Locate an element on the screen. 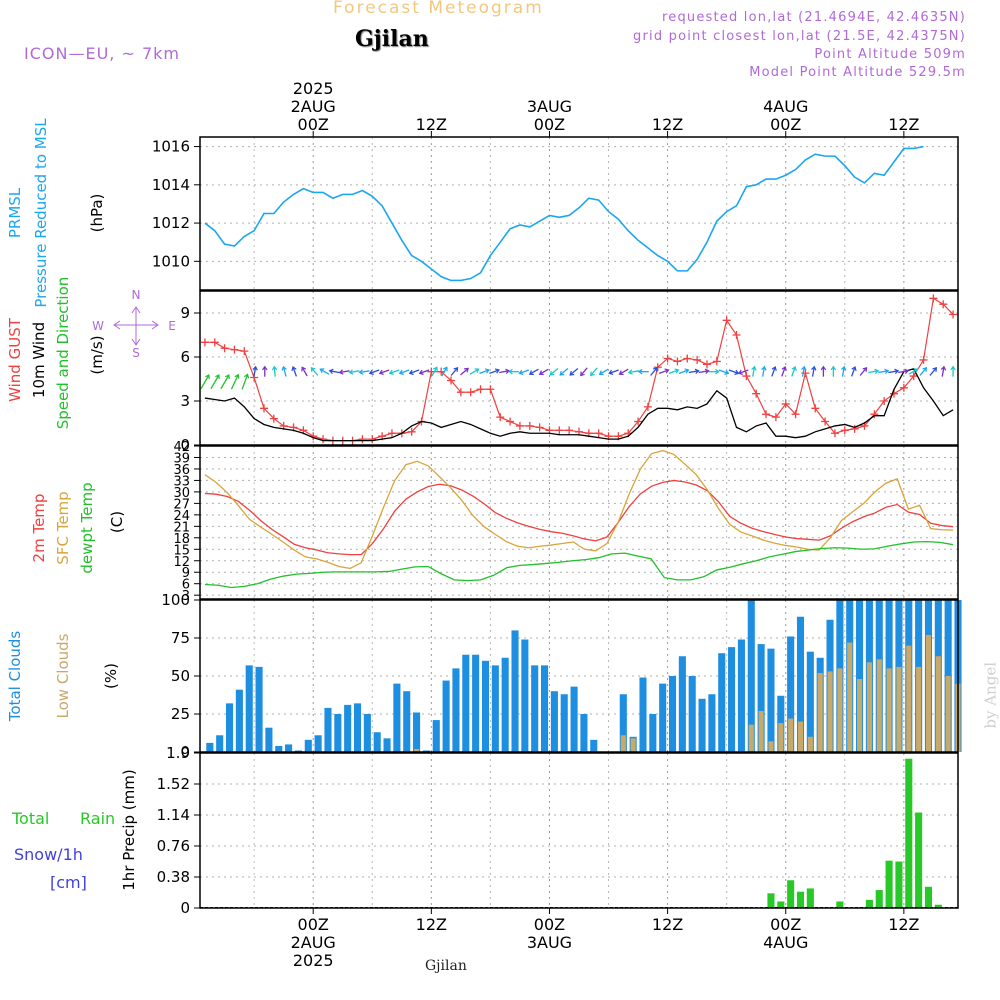 This screenshot has width=1000, height=1000. bottom-time-label: 2AUG is located at coordinates (313, 942).